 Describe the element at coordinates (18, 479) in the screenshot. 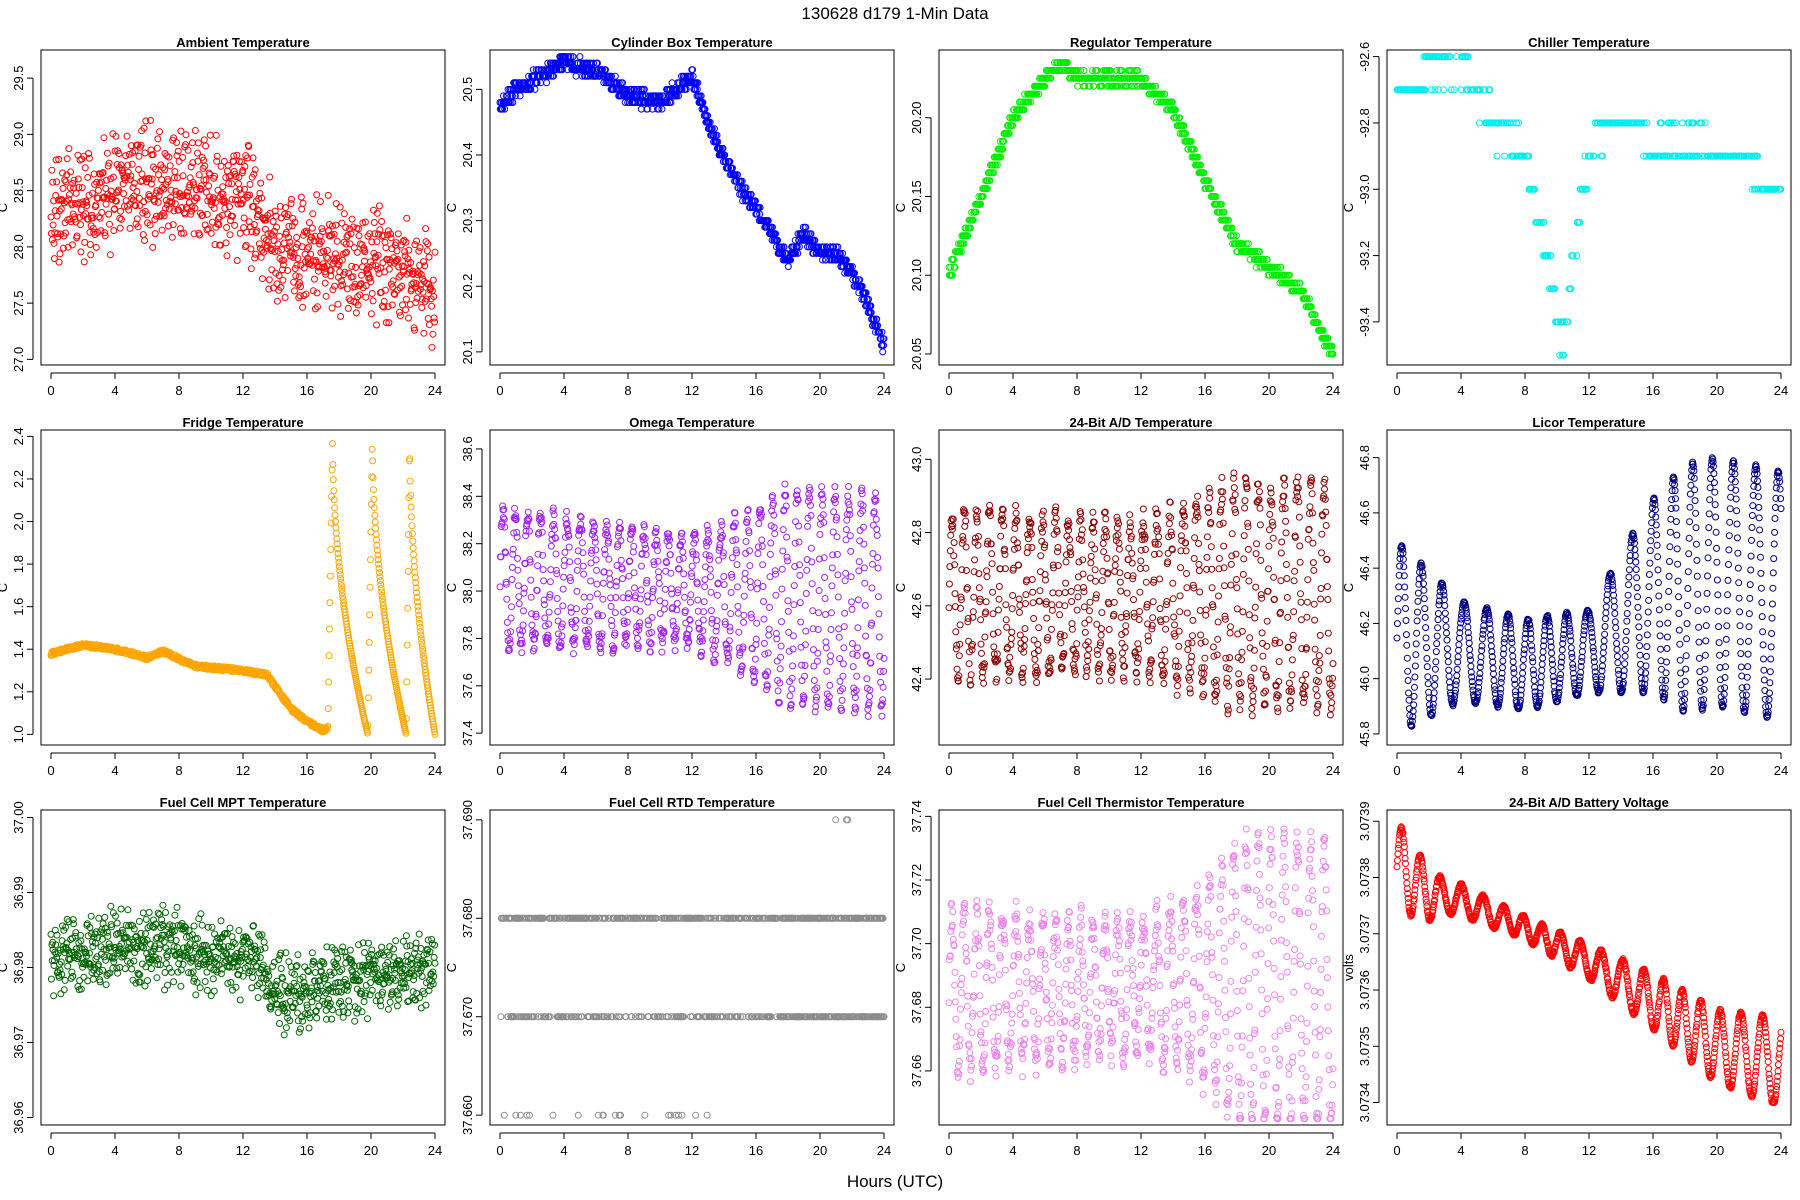

I see `y-tick-label: 2.2` at that location.